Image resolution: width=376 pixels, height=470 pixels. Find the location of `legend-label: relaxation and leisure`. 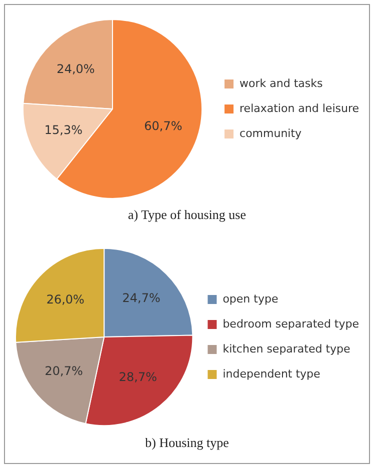

legend-label: relaxation and leisure is located at coordinates (300, 108).